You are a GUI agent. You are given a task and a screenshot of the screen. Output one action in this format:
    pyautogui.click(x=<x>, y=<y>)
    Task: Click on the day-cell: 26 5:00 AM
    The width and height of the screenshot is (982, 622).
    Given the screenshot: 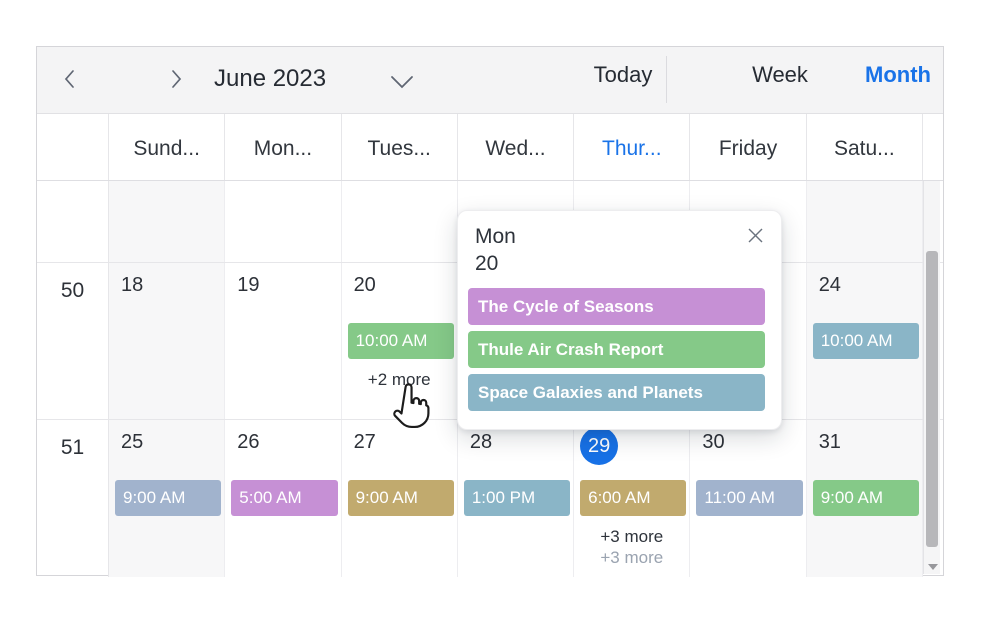 What is the action you would take?
    pyautogui.click(x=283, y=498)
    